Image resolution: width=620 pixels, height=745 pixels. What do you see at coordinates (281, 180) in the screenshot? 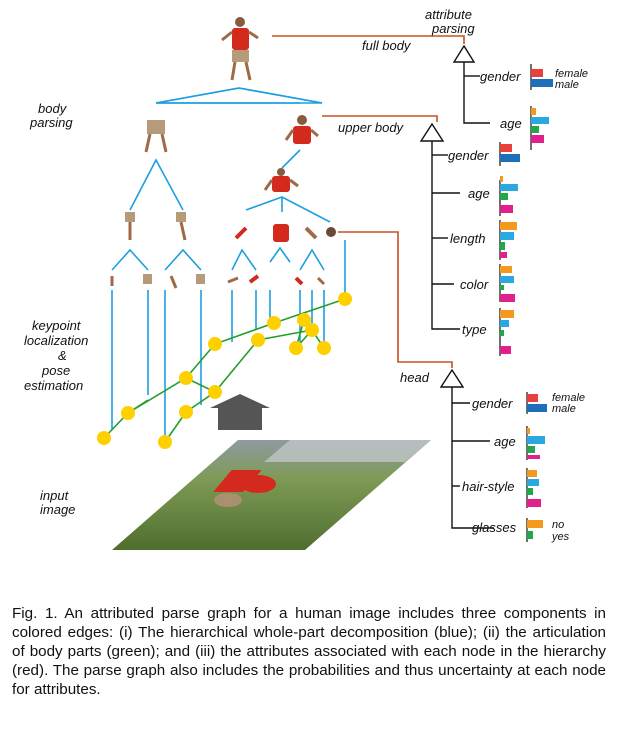
I see `torso-arms-thumbnail` at bounding box center [281, 180].